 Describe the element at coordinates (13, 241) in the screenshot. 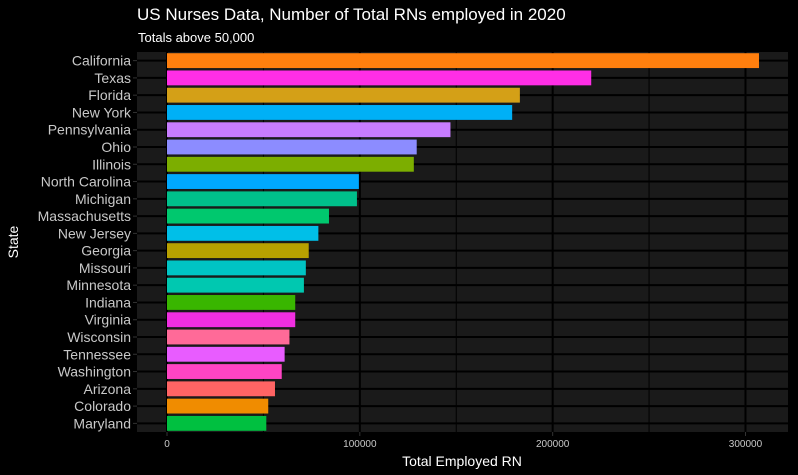

I see `y-axis-label: State` at that location.